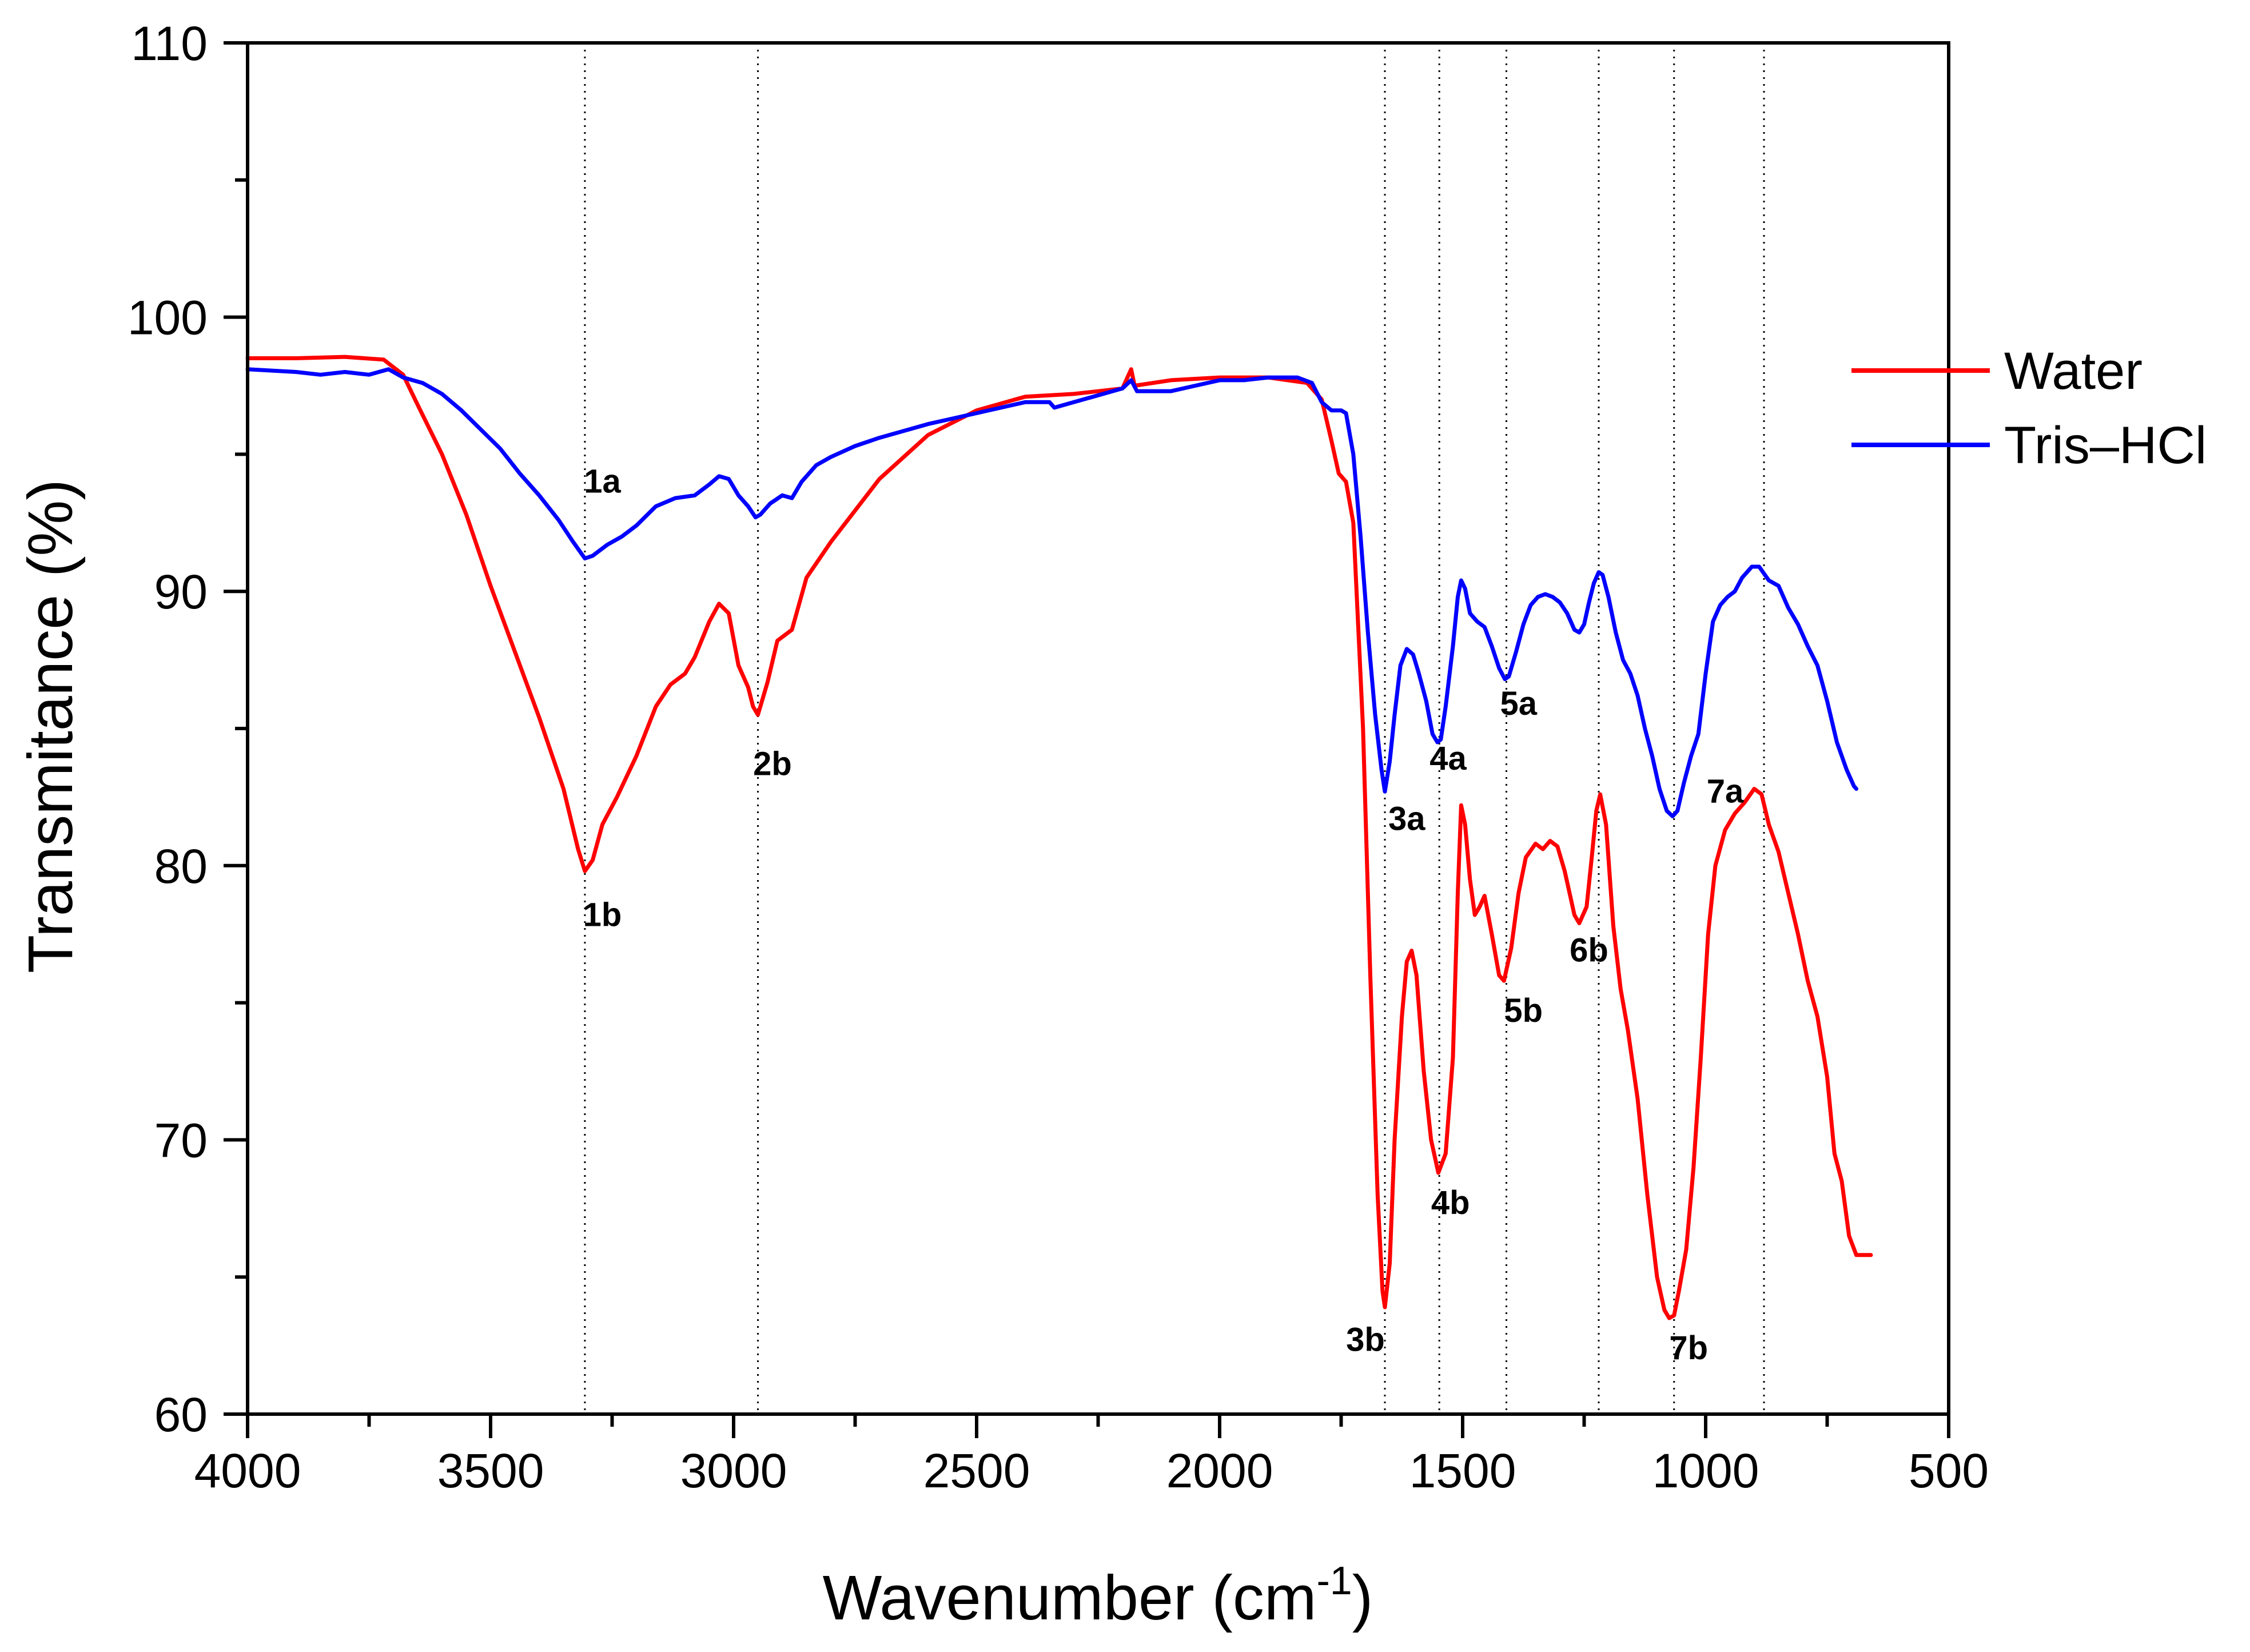  I want to click on x-axis-title: Wavenumber (cm-1), so click(1098, 1596).